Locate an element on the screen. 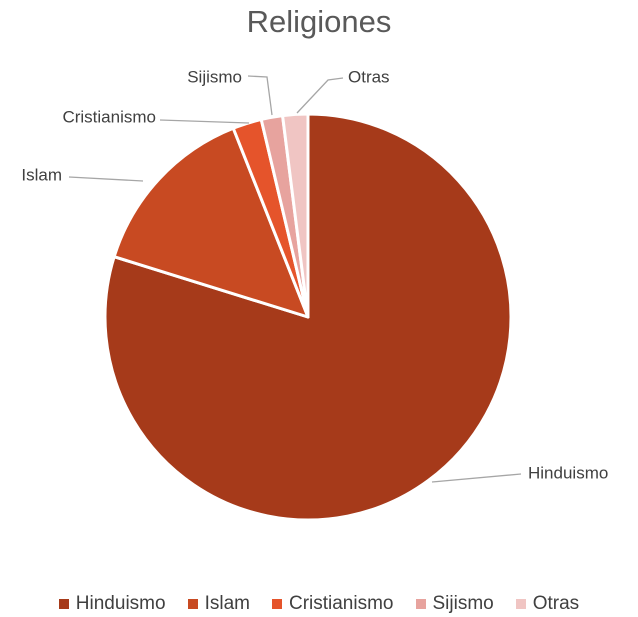  legend-item-cristianismo: Cristianismo is located at coordinates (332, 604).